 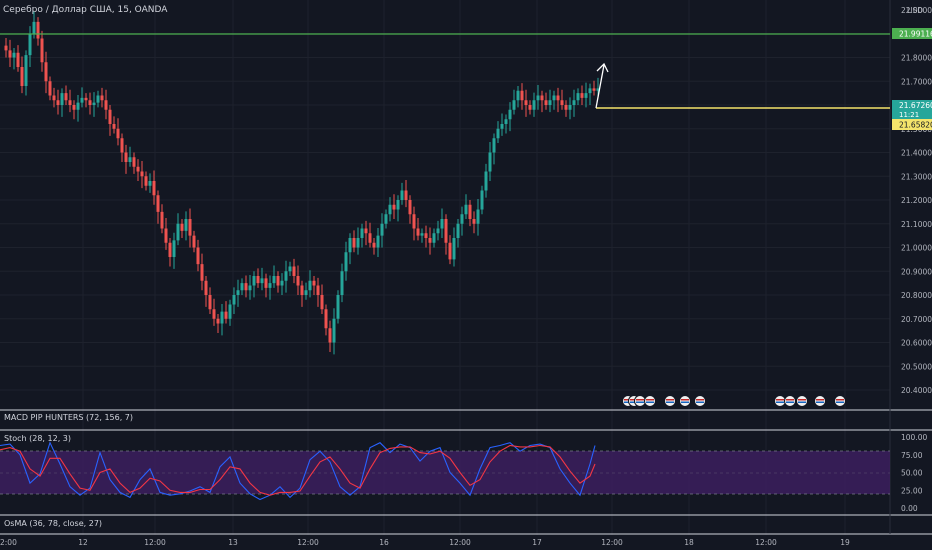 I want to click on target-arrow, so click(x=602, y=85).